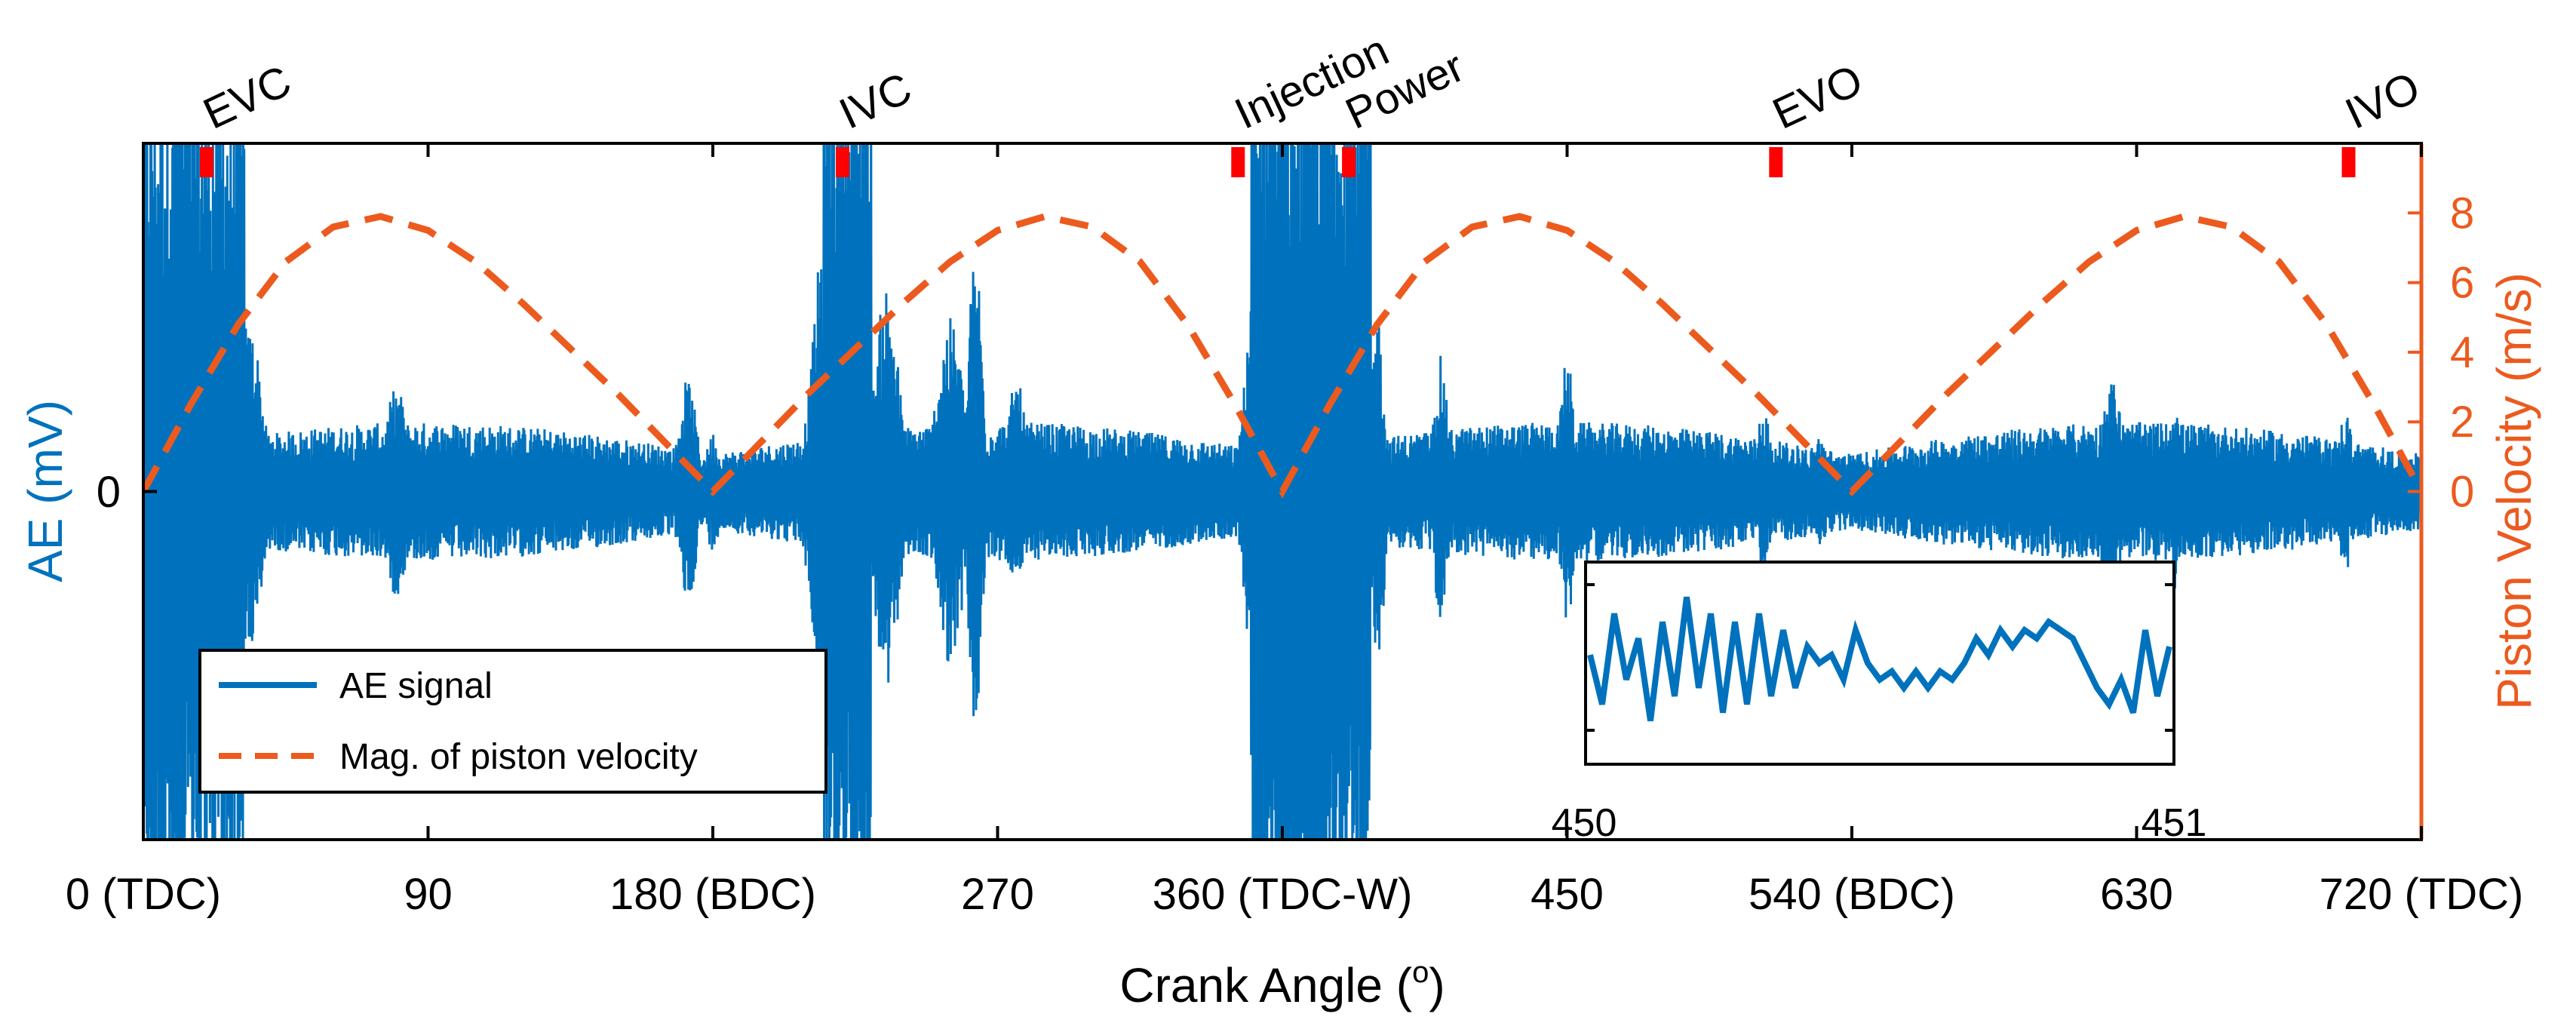 This screenshot has width=2576, height=1026. Describe the element at coordinates (2462, 422) in the screenshot. I see `right-y-tick-label: 2` at that location.